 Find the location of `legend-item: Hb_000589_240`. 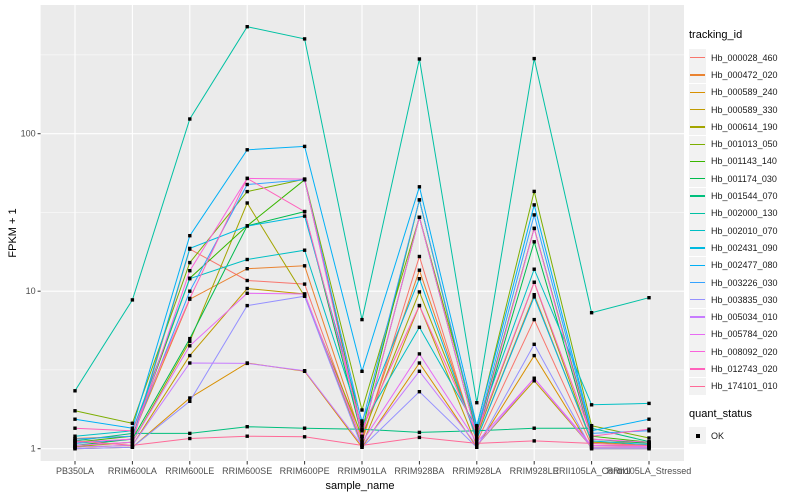

legend-item: Hb_000589_240 is located at coordinates (744, 92).